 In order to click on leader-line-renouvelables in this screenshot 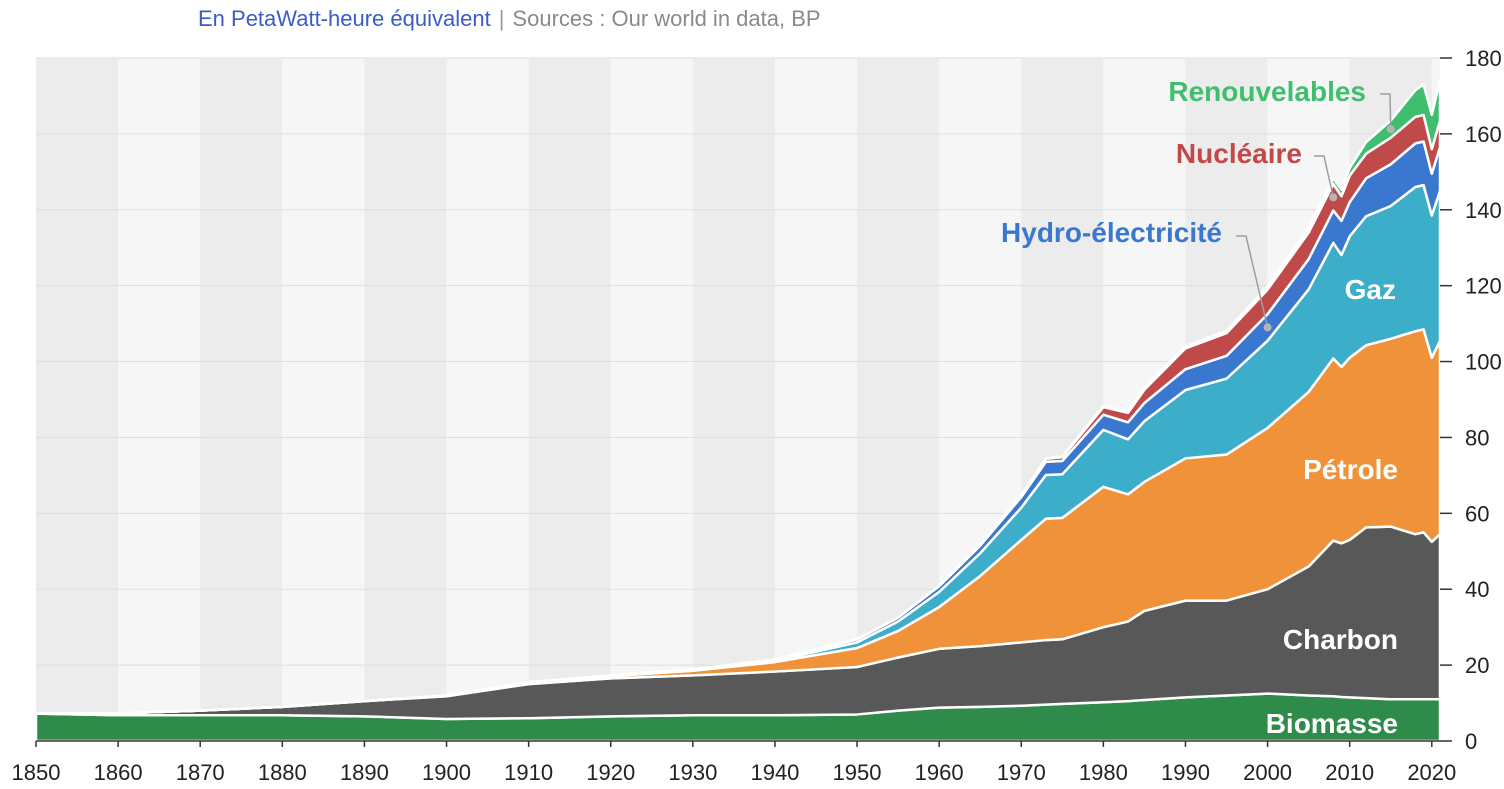, I will do `click(1386, 111)`.